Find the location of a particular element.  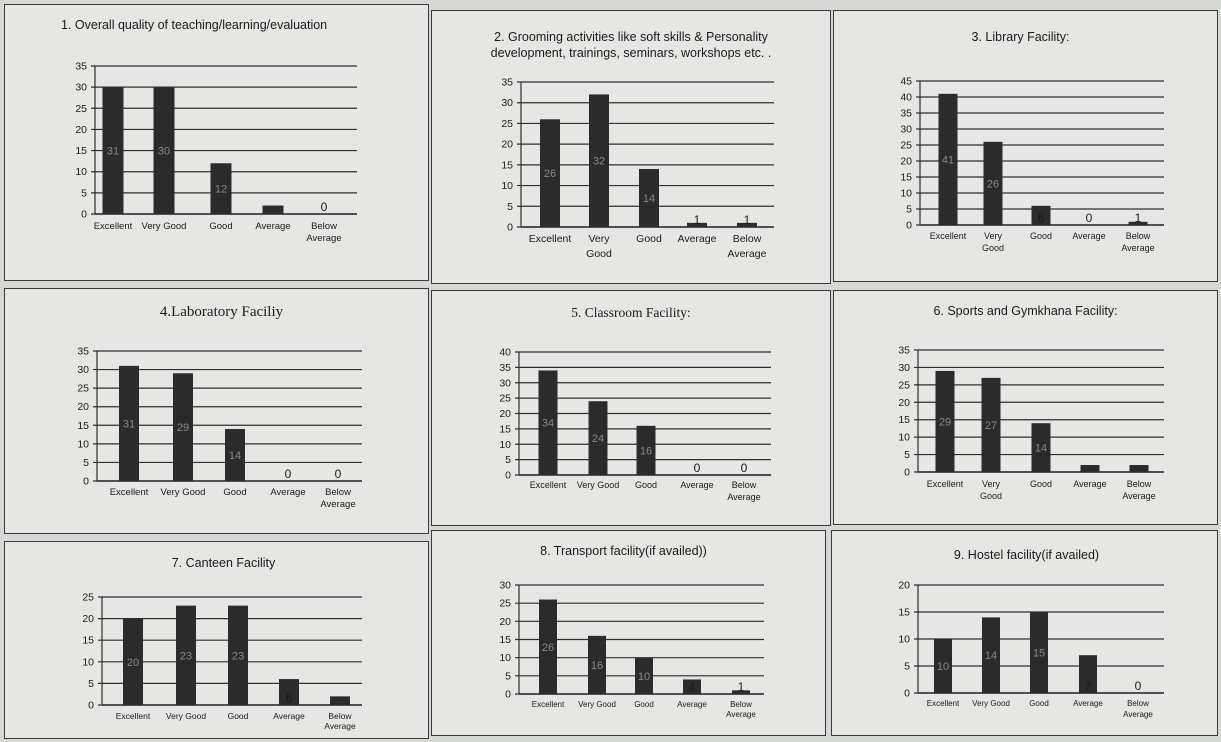

data-label: 16 is located at coordinates (646, 451).